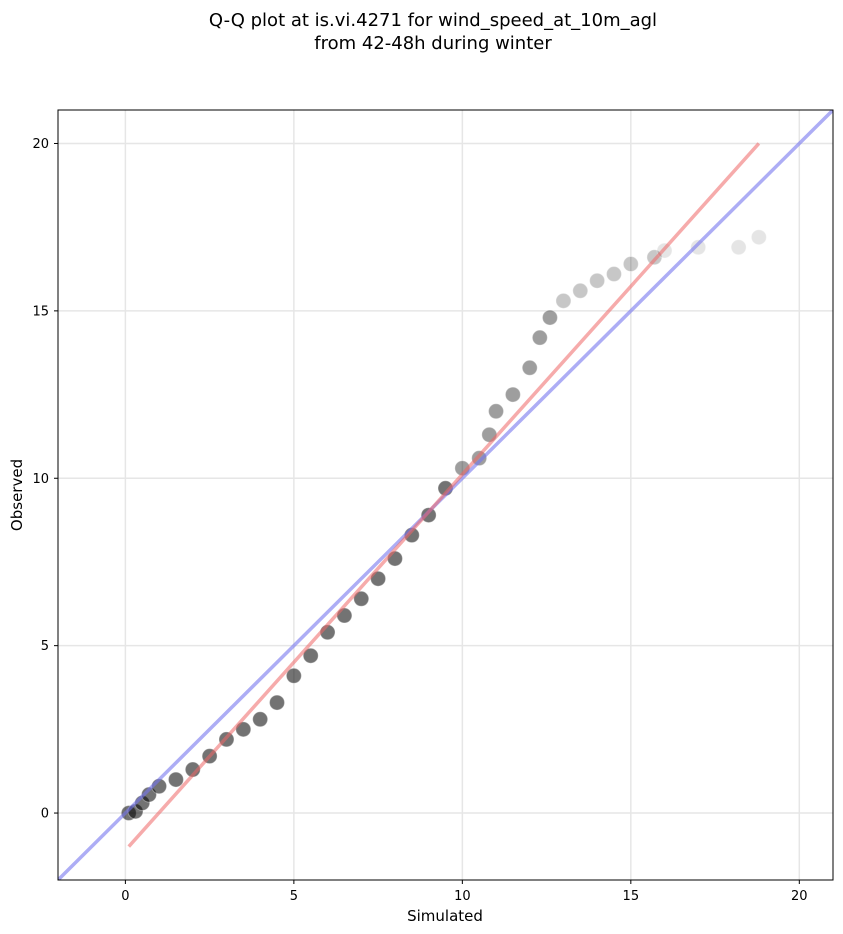 Image resolution: width=843 pixels, height=934 pixels. I want to click on y-axis-label: Observed, so click(17, 495).